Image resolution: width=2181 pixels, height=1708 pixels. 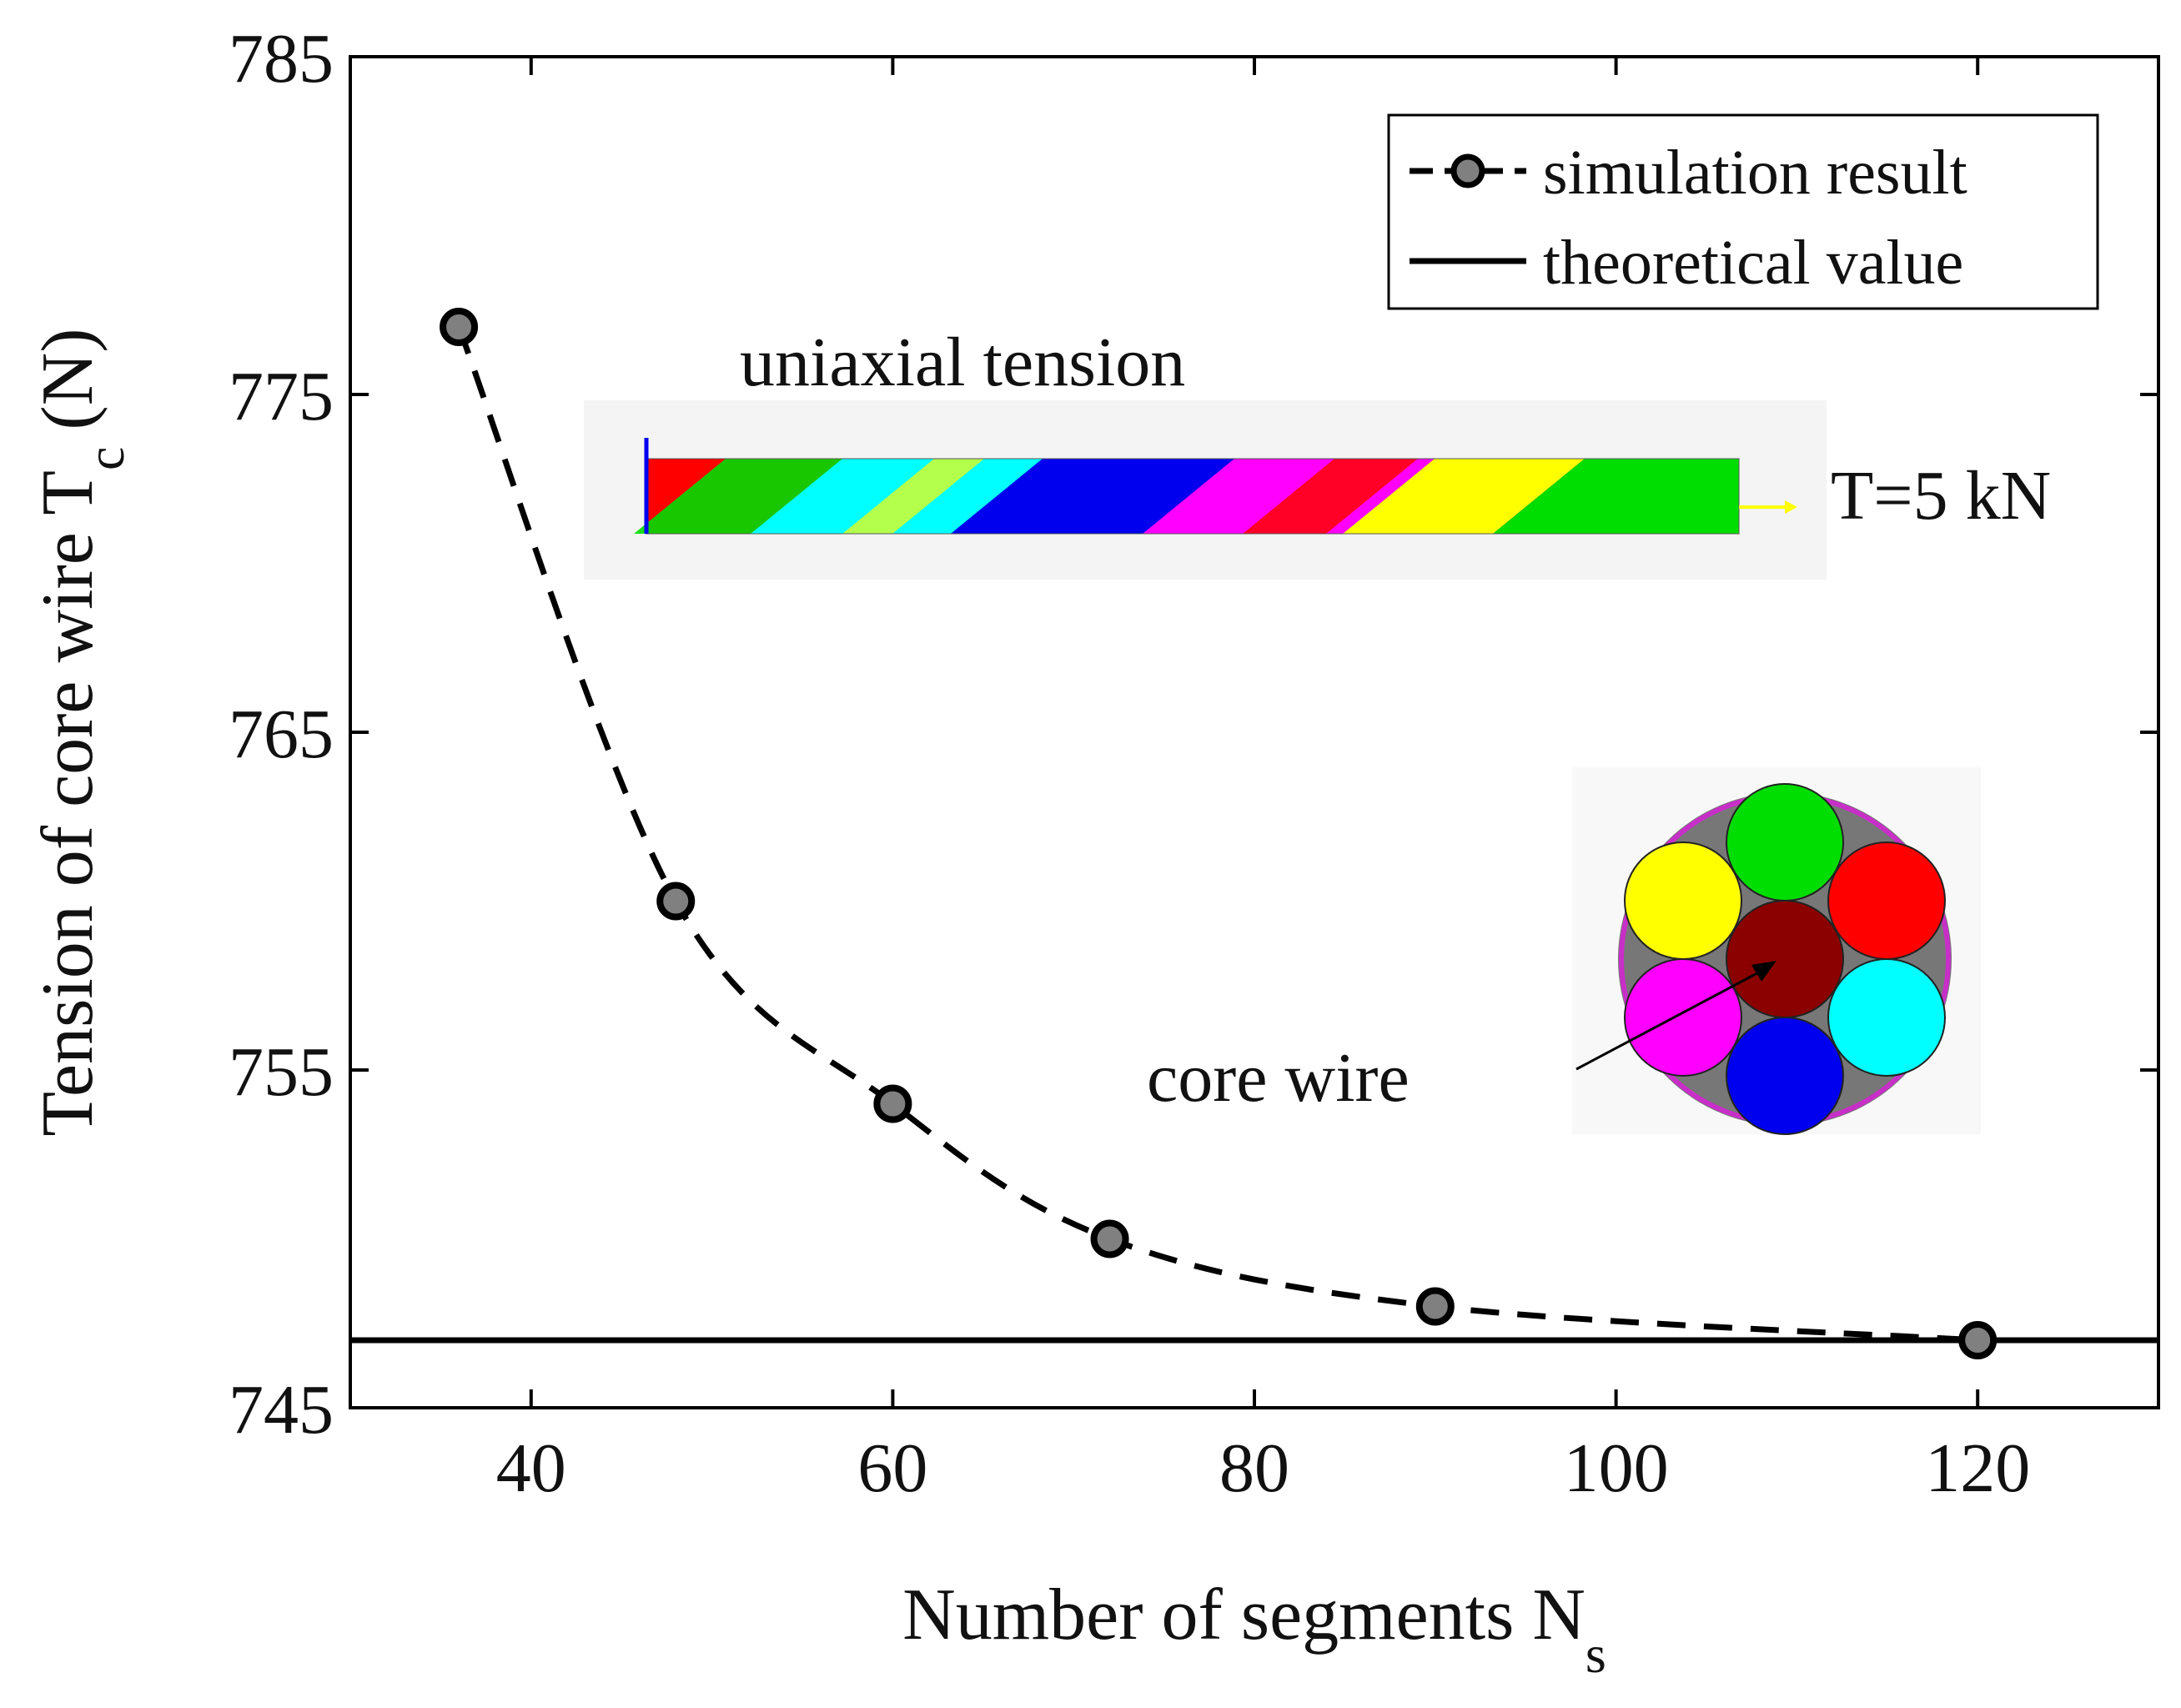 I want to click on legend: simulation result theoretical value, so click(x=1743, y=211).